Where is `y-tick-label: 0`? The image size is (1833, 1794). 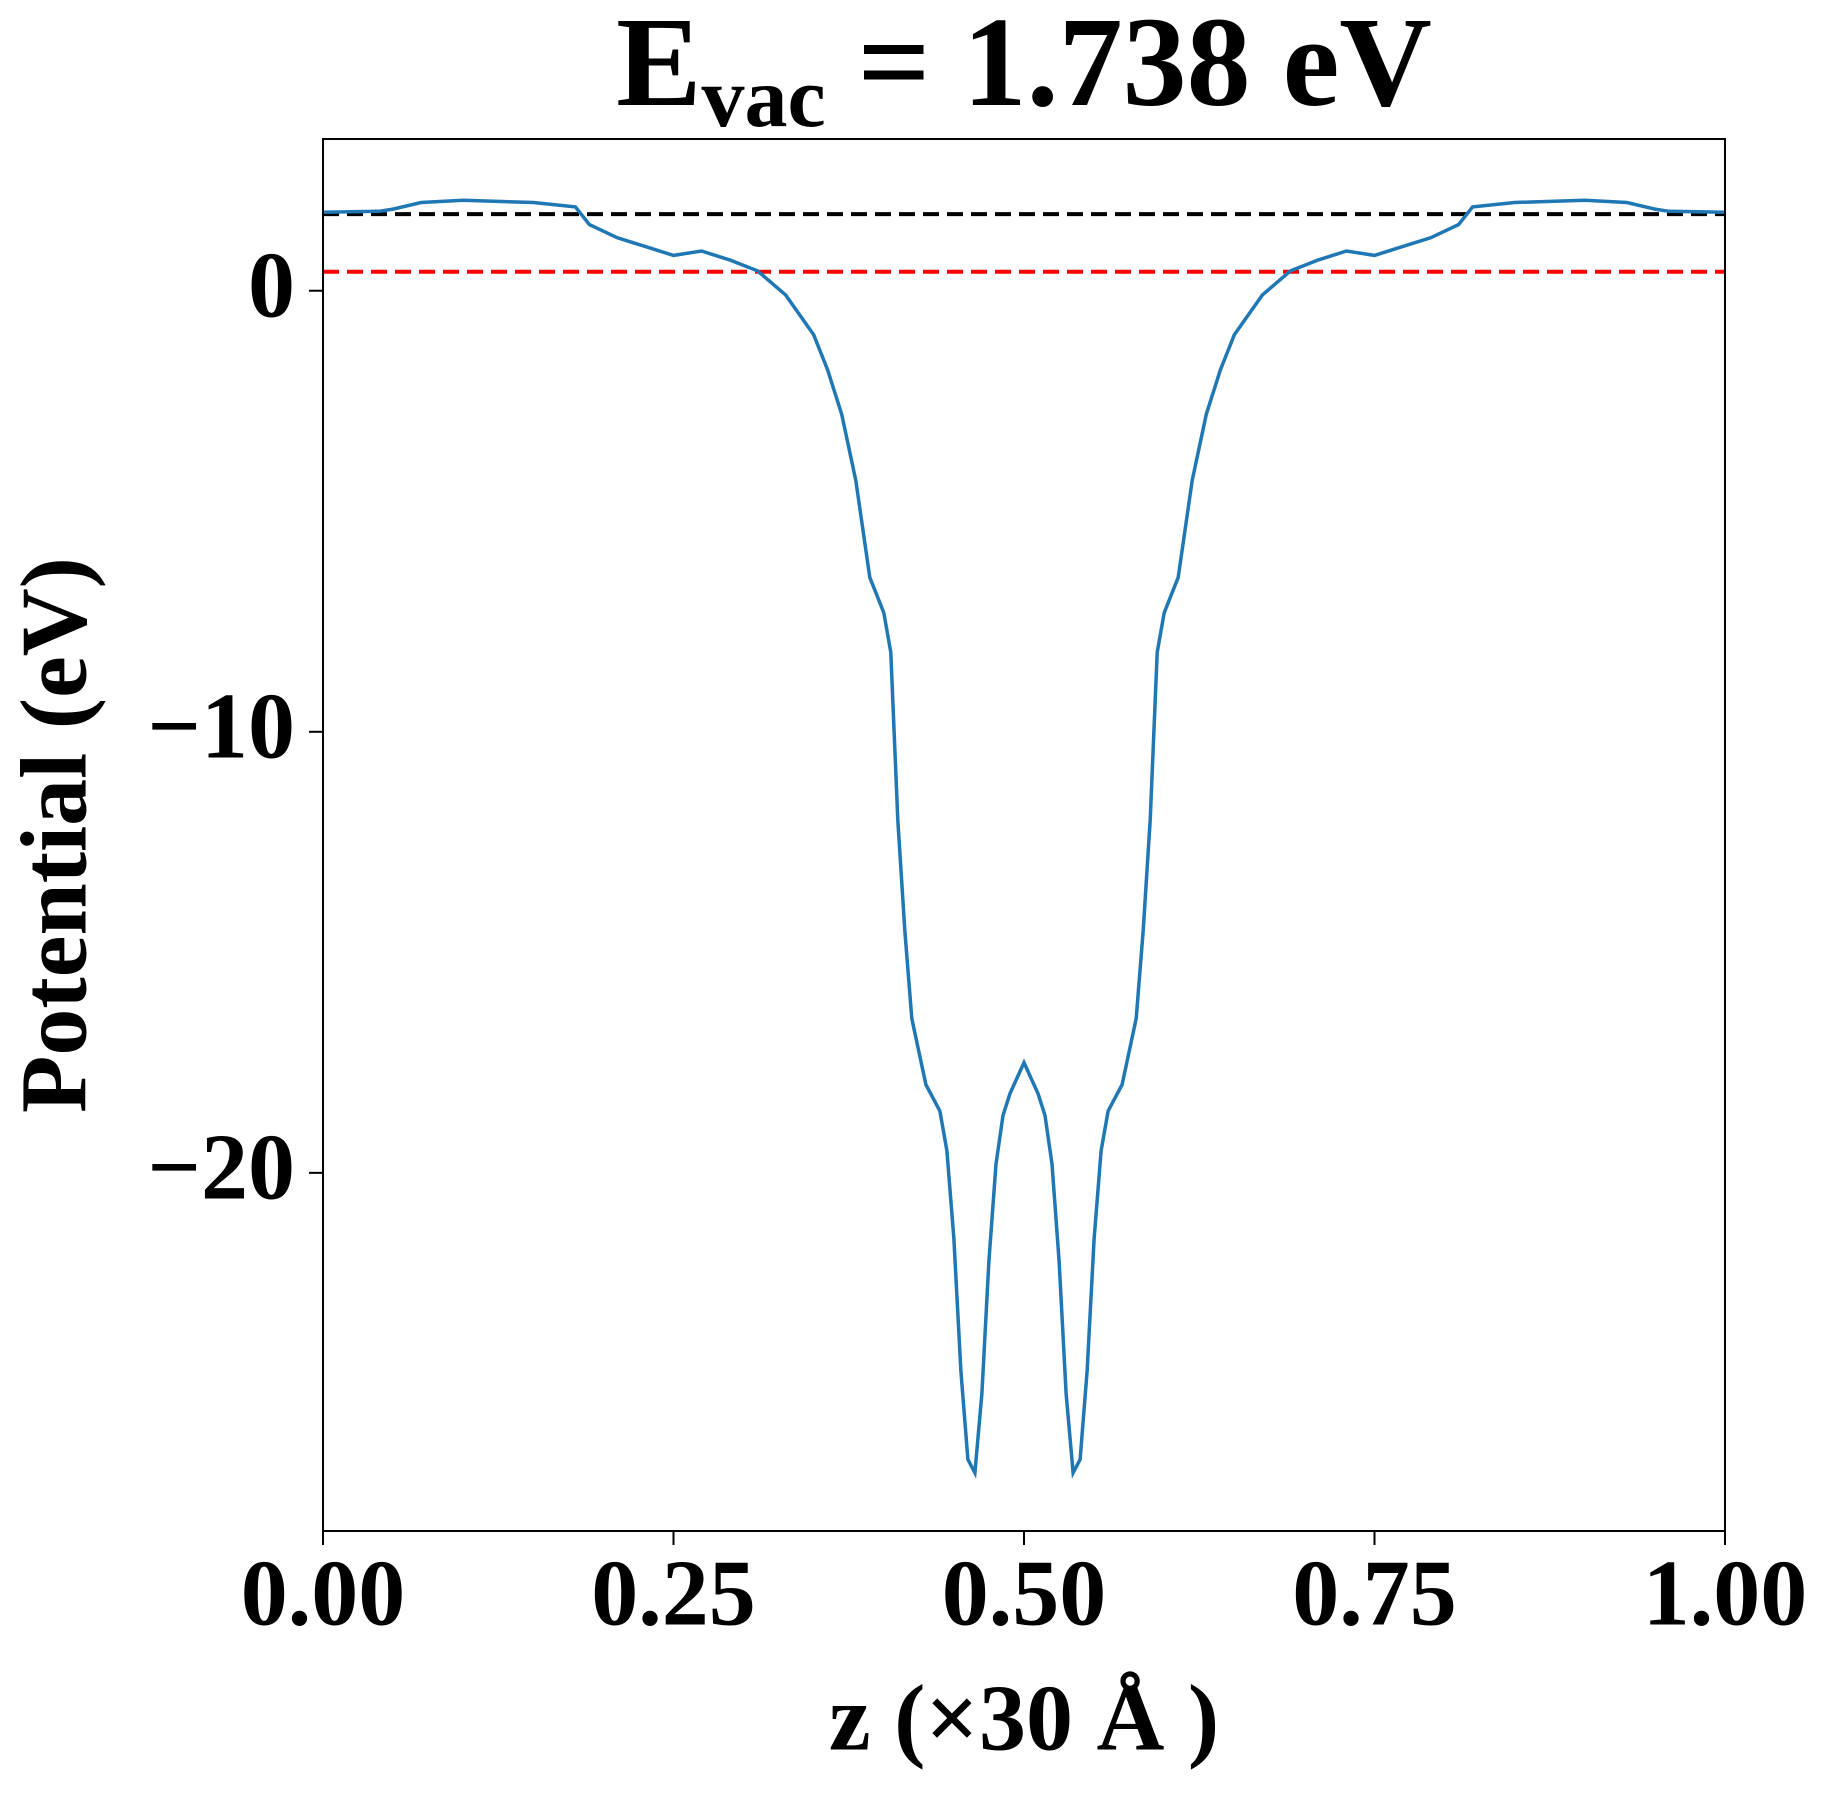 y-tick-label: 0 is located at coordinates (271, 285).